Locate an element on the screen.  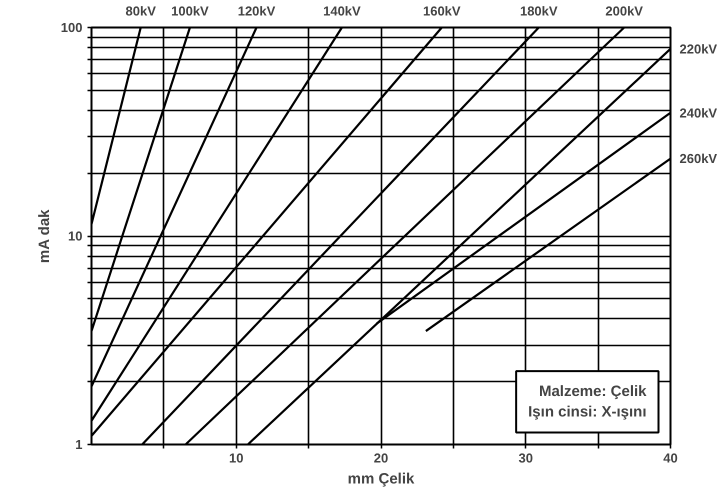
annotation: Malzeme: Çelik is located at coordinates (593, 391).